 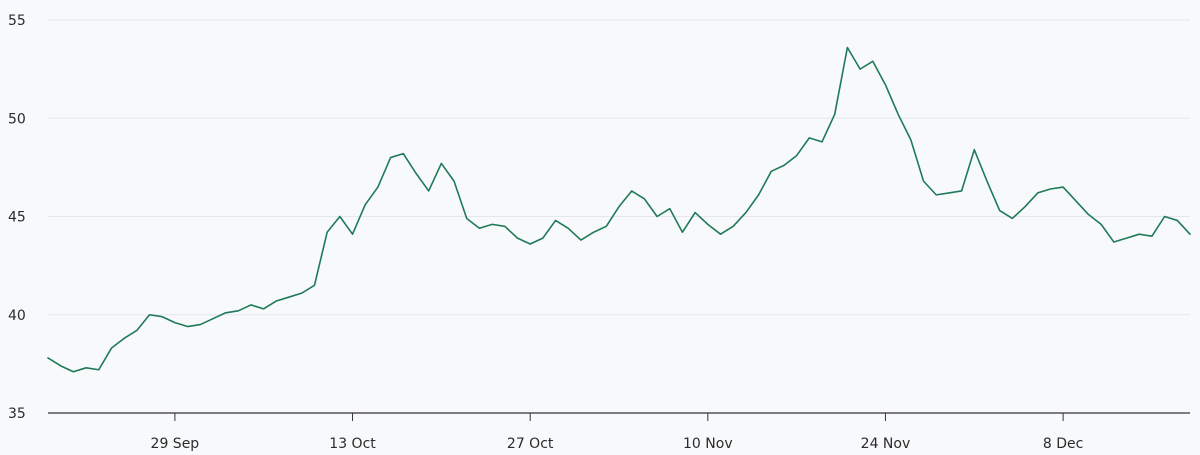 What do you see at coordinates (17, 218) in the screenshot?
I see `y-tick-label: 45` at bounding box center [17, 218].